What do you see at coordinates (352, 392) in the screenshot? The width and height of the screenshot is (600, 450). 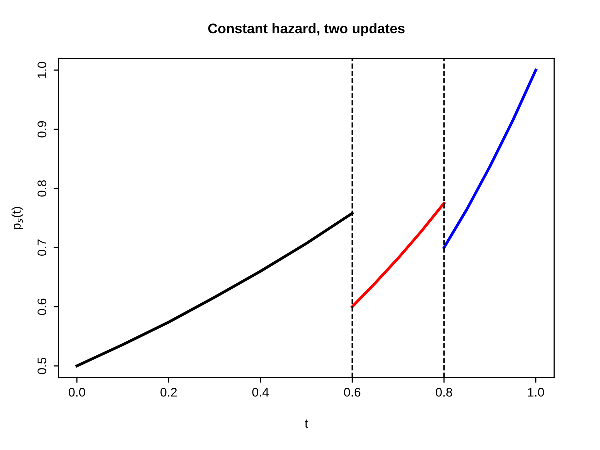 I see `x-tick-label: 0.6` at bounding box center [352, 392].